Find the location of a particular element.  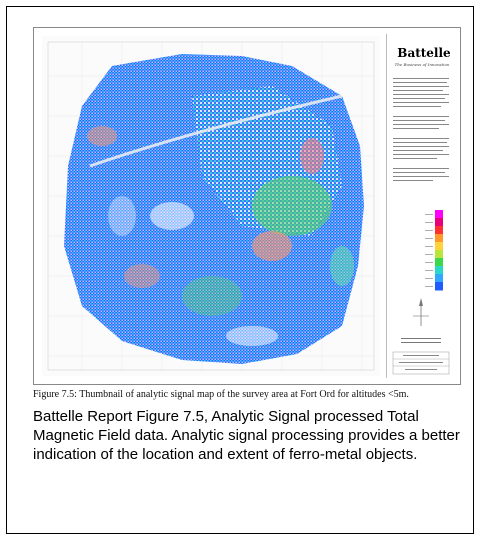

north-arrow-icon is located at coordinates (421, 312).